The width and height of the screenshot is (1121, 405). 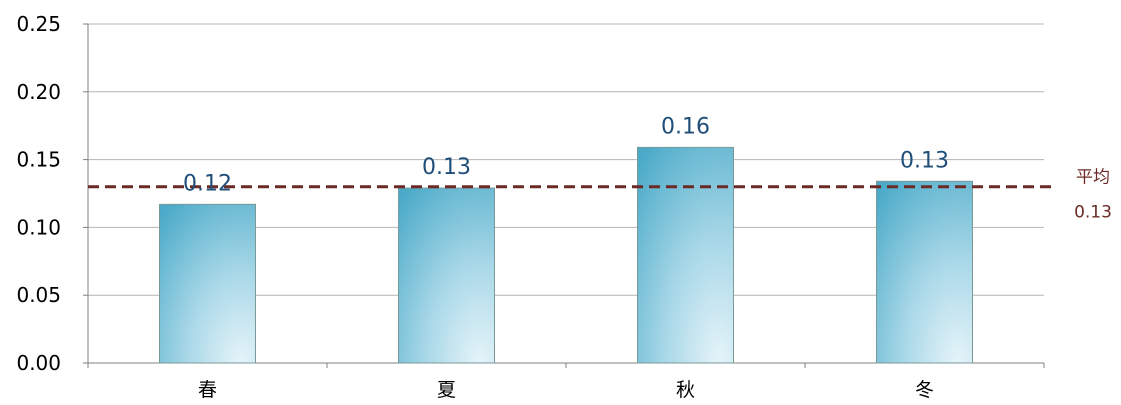 What do you see at coordinates (924, 390) in the screenshot?
I see `x-tick-label: 冬` at bounding box center [924, 390].